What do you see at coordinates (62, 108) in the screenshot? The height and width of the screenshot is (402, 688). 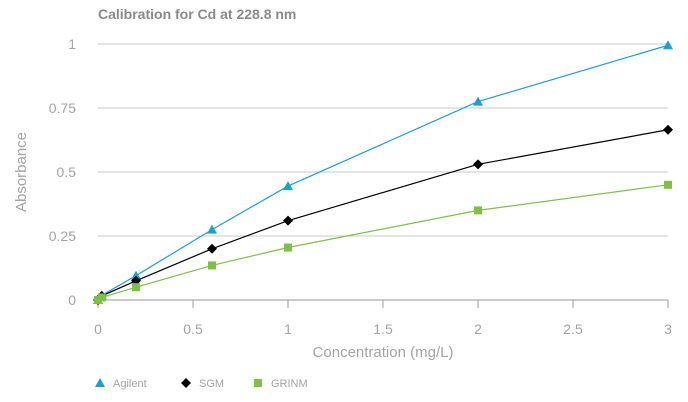 I see `y-tick-label: 0.75` at bounding box center [62, 108].